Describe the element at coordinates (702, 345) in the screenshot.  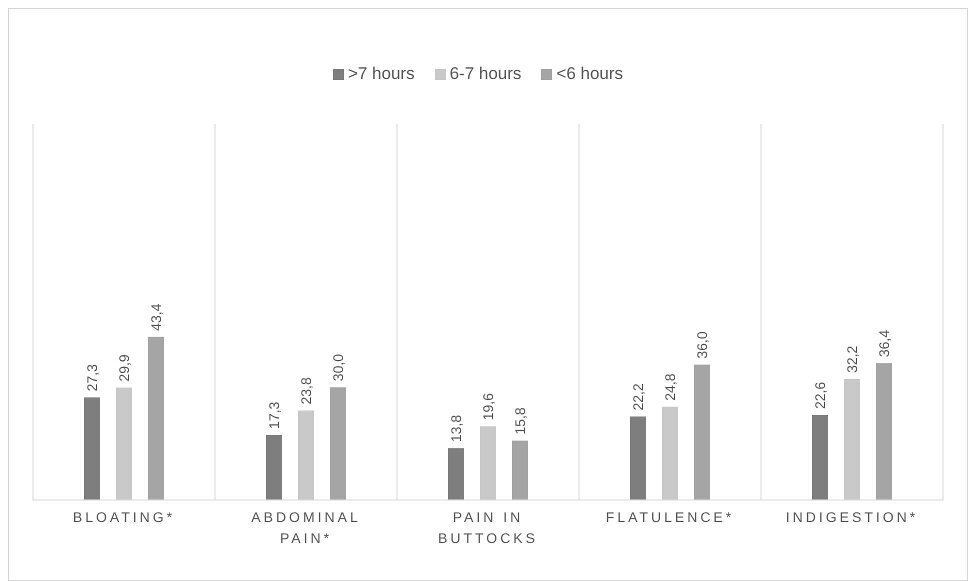
I see `data-label: 36,0` at that location.